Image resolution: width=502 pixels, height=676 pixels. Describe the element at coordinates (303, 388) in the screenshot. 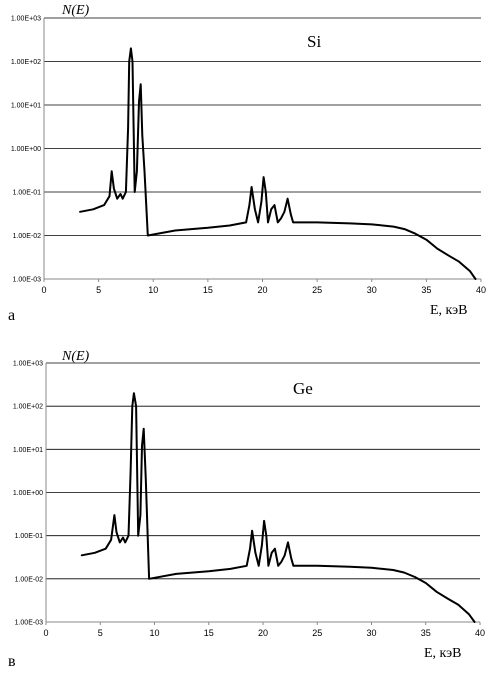

I see `chart-title: Ge` at that location.